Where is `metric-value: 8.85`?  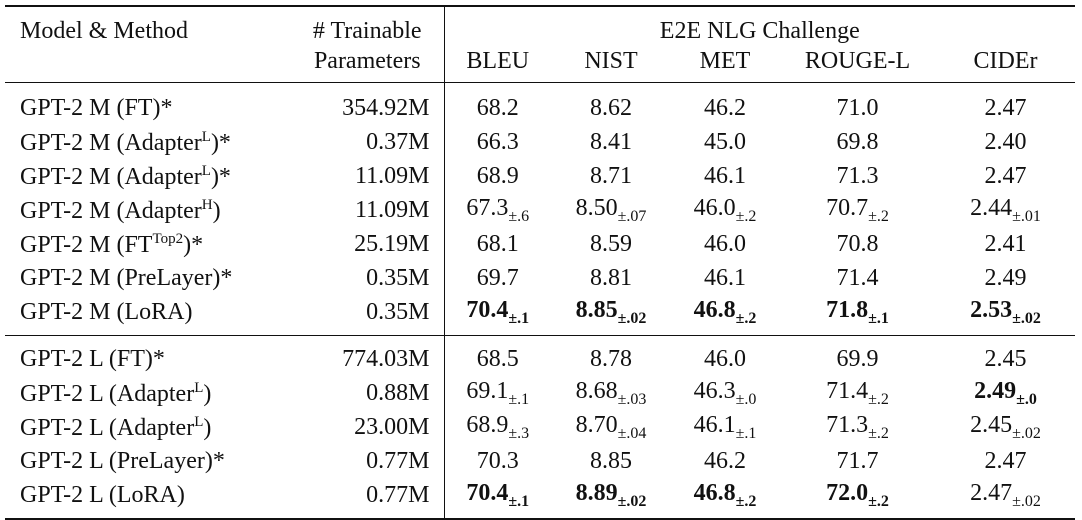 metric-value: 8.85 is located at coordinates (596, 309).